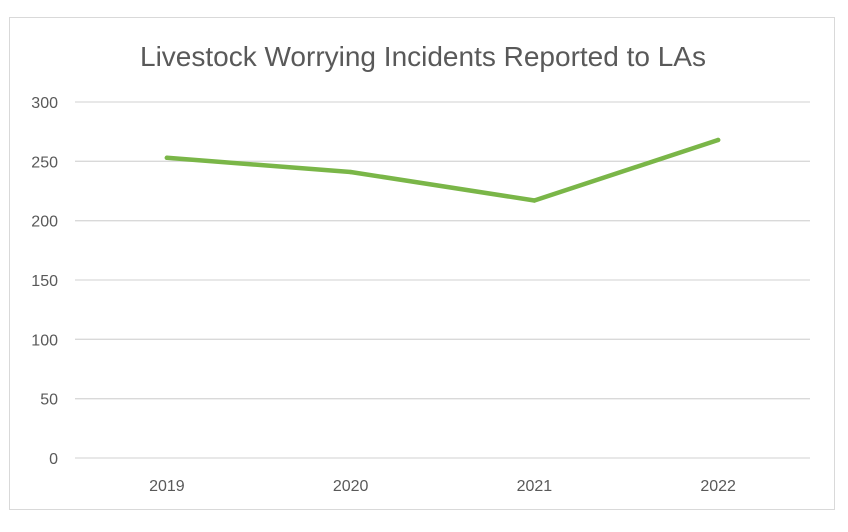  What do you see at coordinates (535, 486) in the screenshot?
I see `x-tick-label: 2021` at bounding box center [535, 486].